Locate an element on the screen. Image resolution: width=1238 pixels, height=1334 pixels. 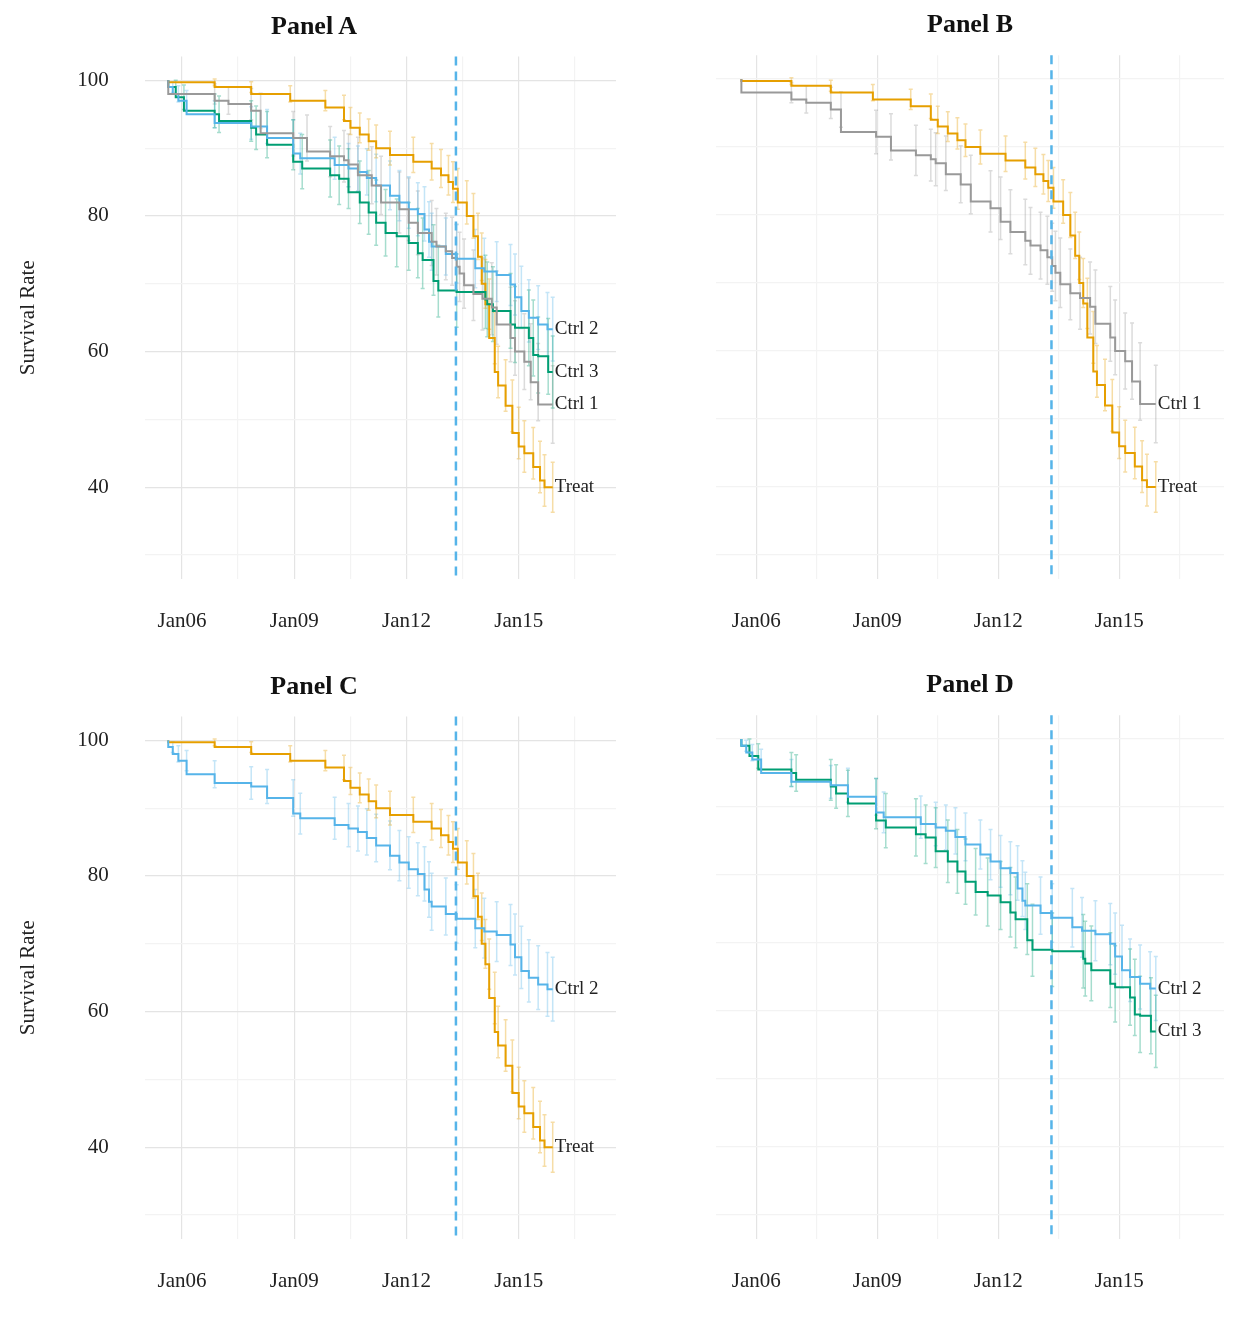
chart-title: Panel A is located at coordinates (314, 25).